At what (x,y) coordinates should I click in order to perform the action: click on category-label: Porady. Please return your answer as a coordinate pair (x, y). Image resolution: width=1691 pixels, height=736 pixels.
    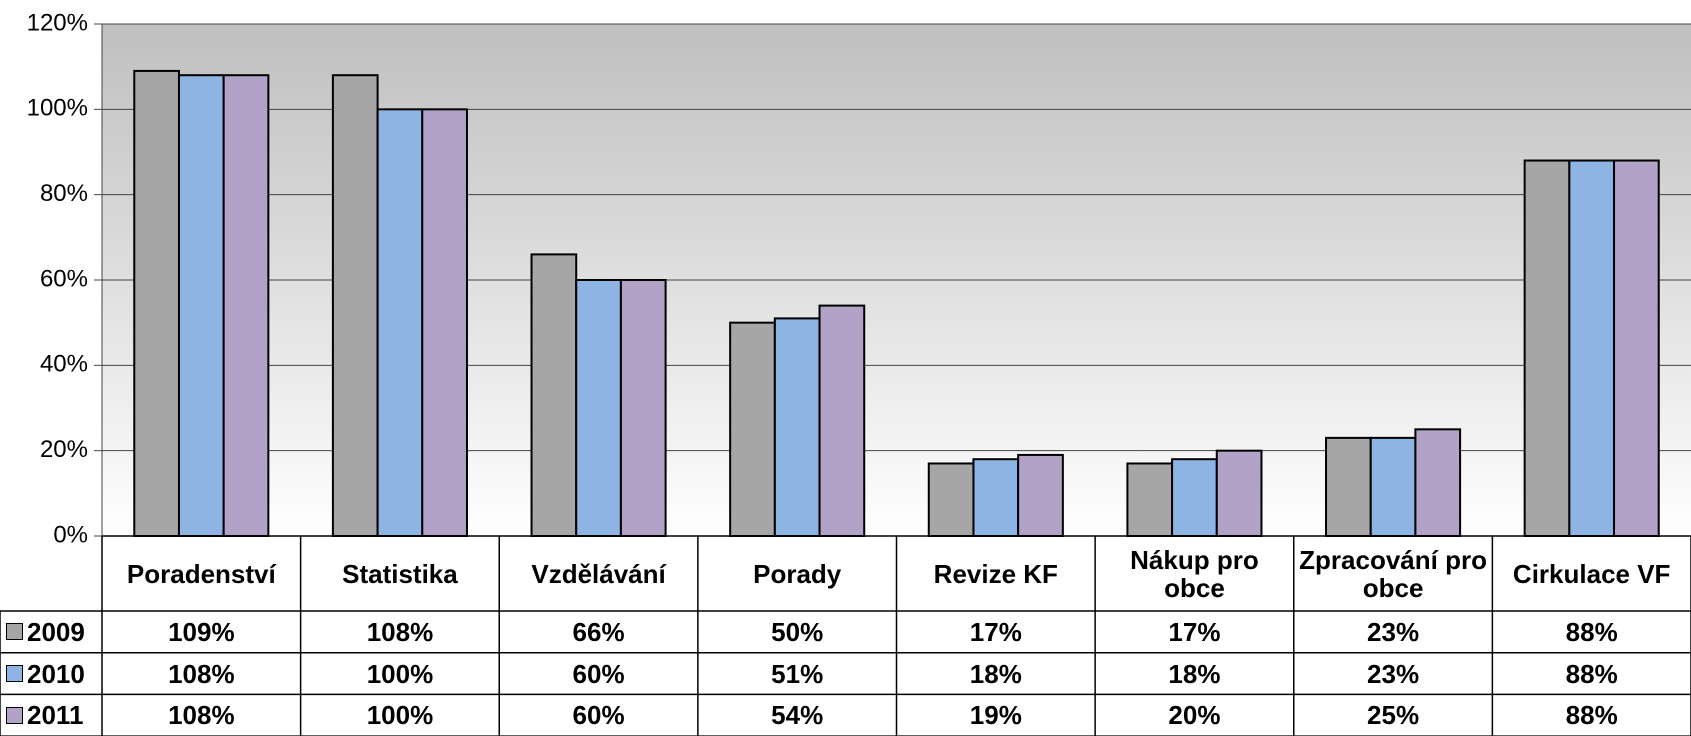
    Looking at the image, I should click on (797, 573).